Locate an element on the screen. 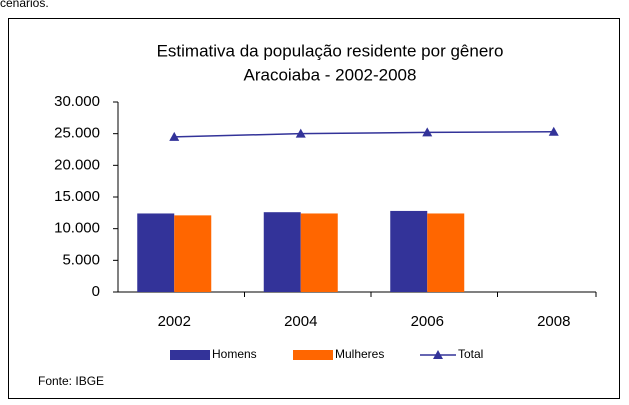  y-tick-label: 20.000 is located at coordinates (77, 164).